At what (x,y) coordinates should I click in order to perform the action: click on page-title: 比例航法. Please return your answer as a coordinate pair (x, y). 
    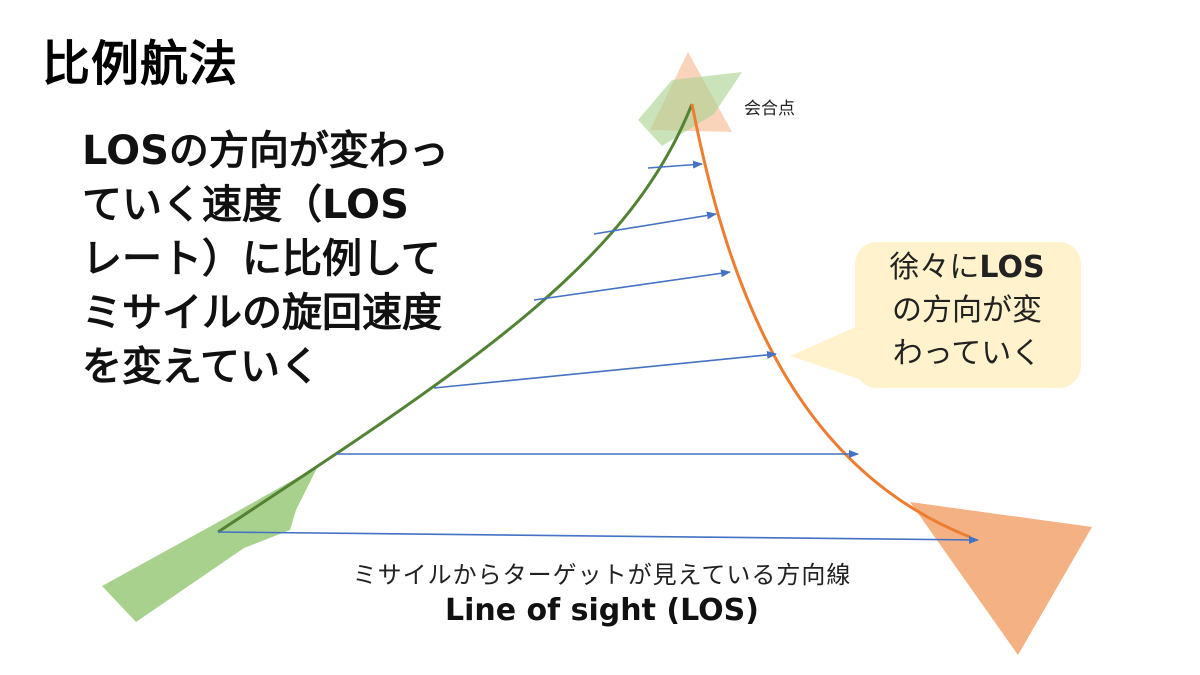
    Looking at the image, I should click on (140, 64).